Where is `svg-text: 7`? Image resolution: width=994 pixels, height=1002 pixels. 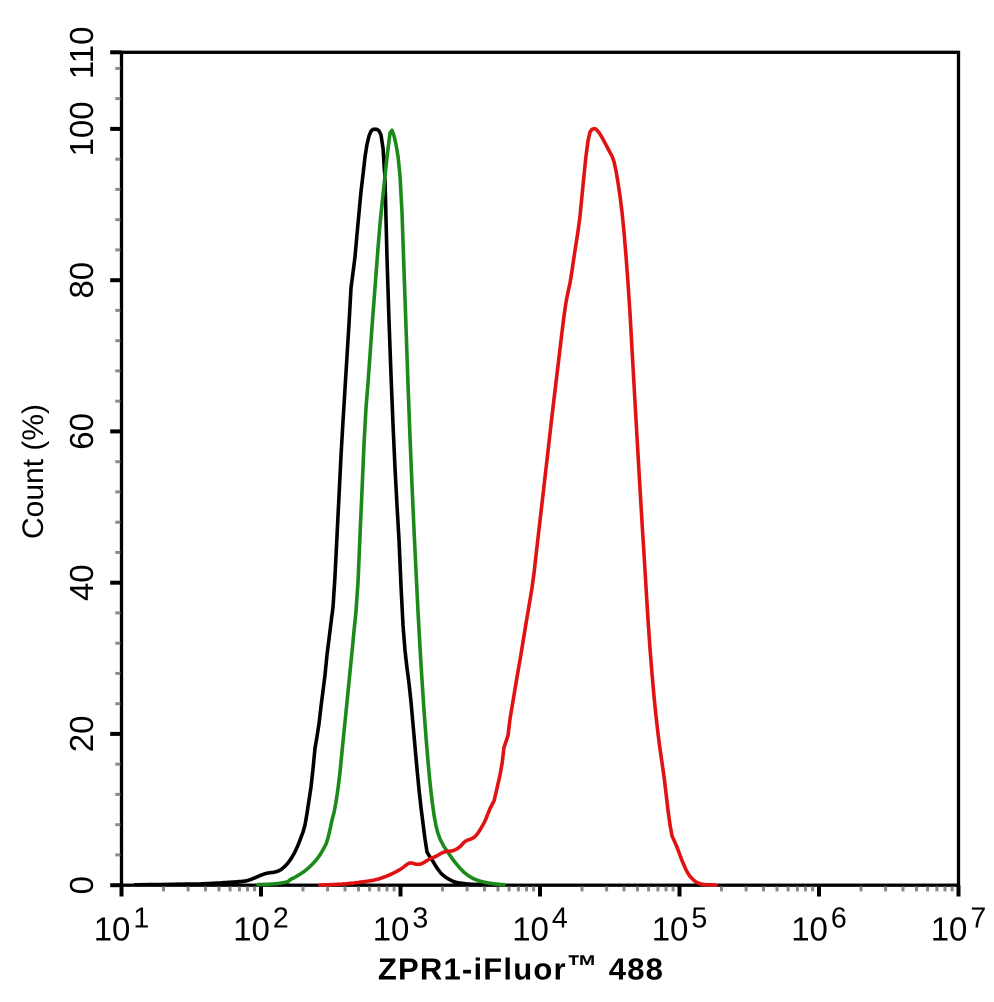
svg-text: 7 is located at coordinates (978, 918).